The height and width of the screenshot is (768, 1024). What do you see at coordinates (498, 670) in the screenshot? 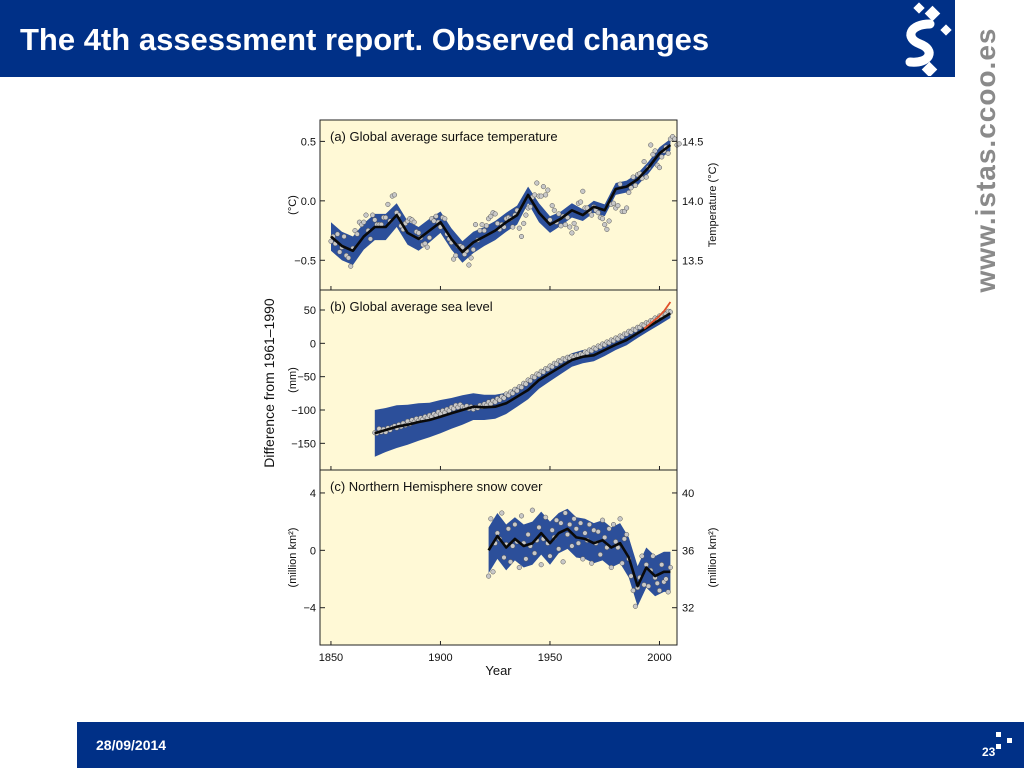
I see `x-axis-label: Year` at bounding box center [498, 670].